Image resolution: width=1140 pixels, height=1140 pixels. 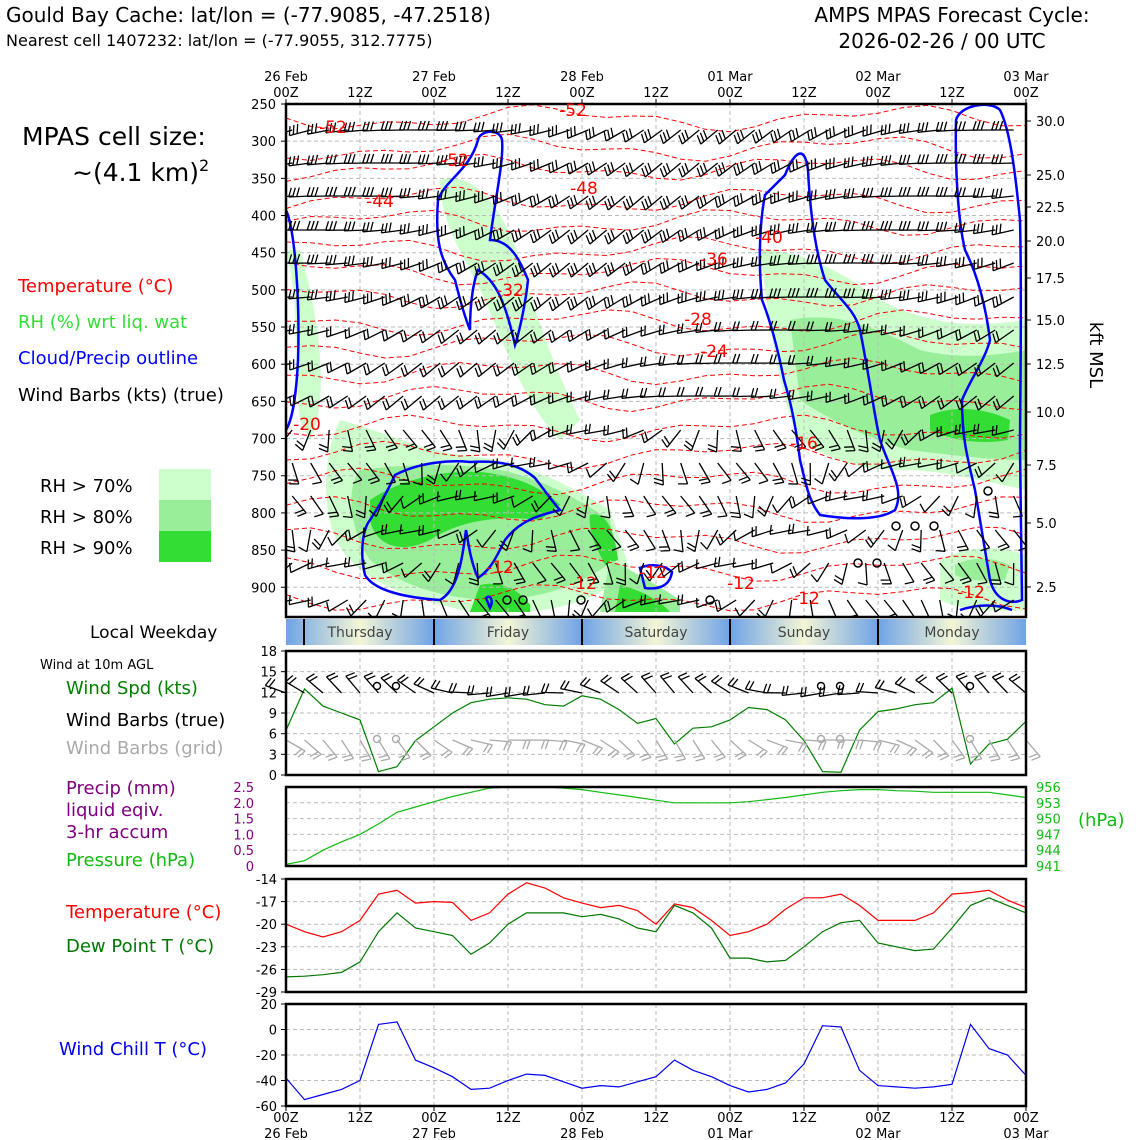 I want to click on calm-wind-marker, so click(x=396, y=686).